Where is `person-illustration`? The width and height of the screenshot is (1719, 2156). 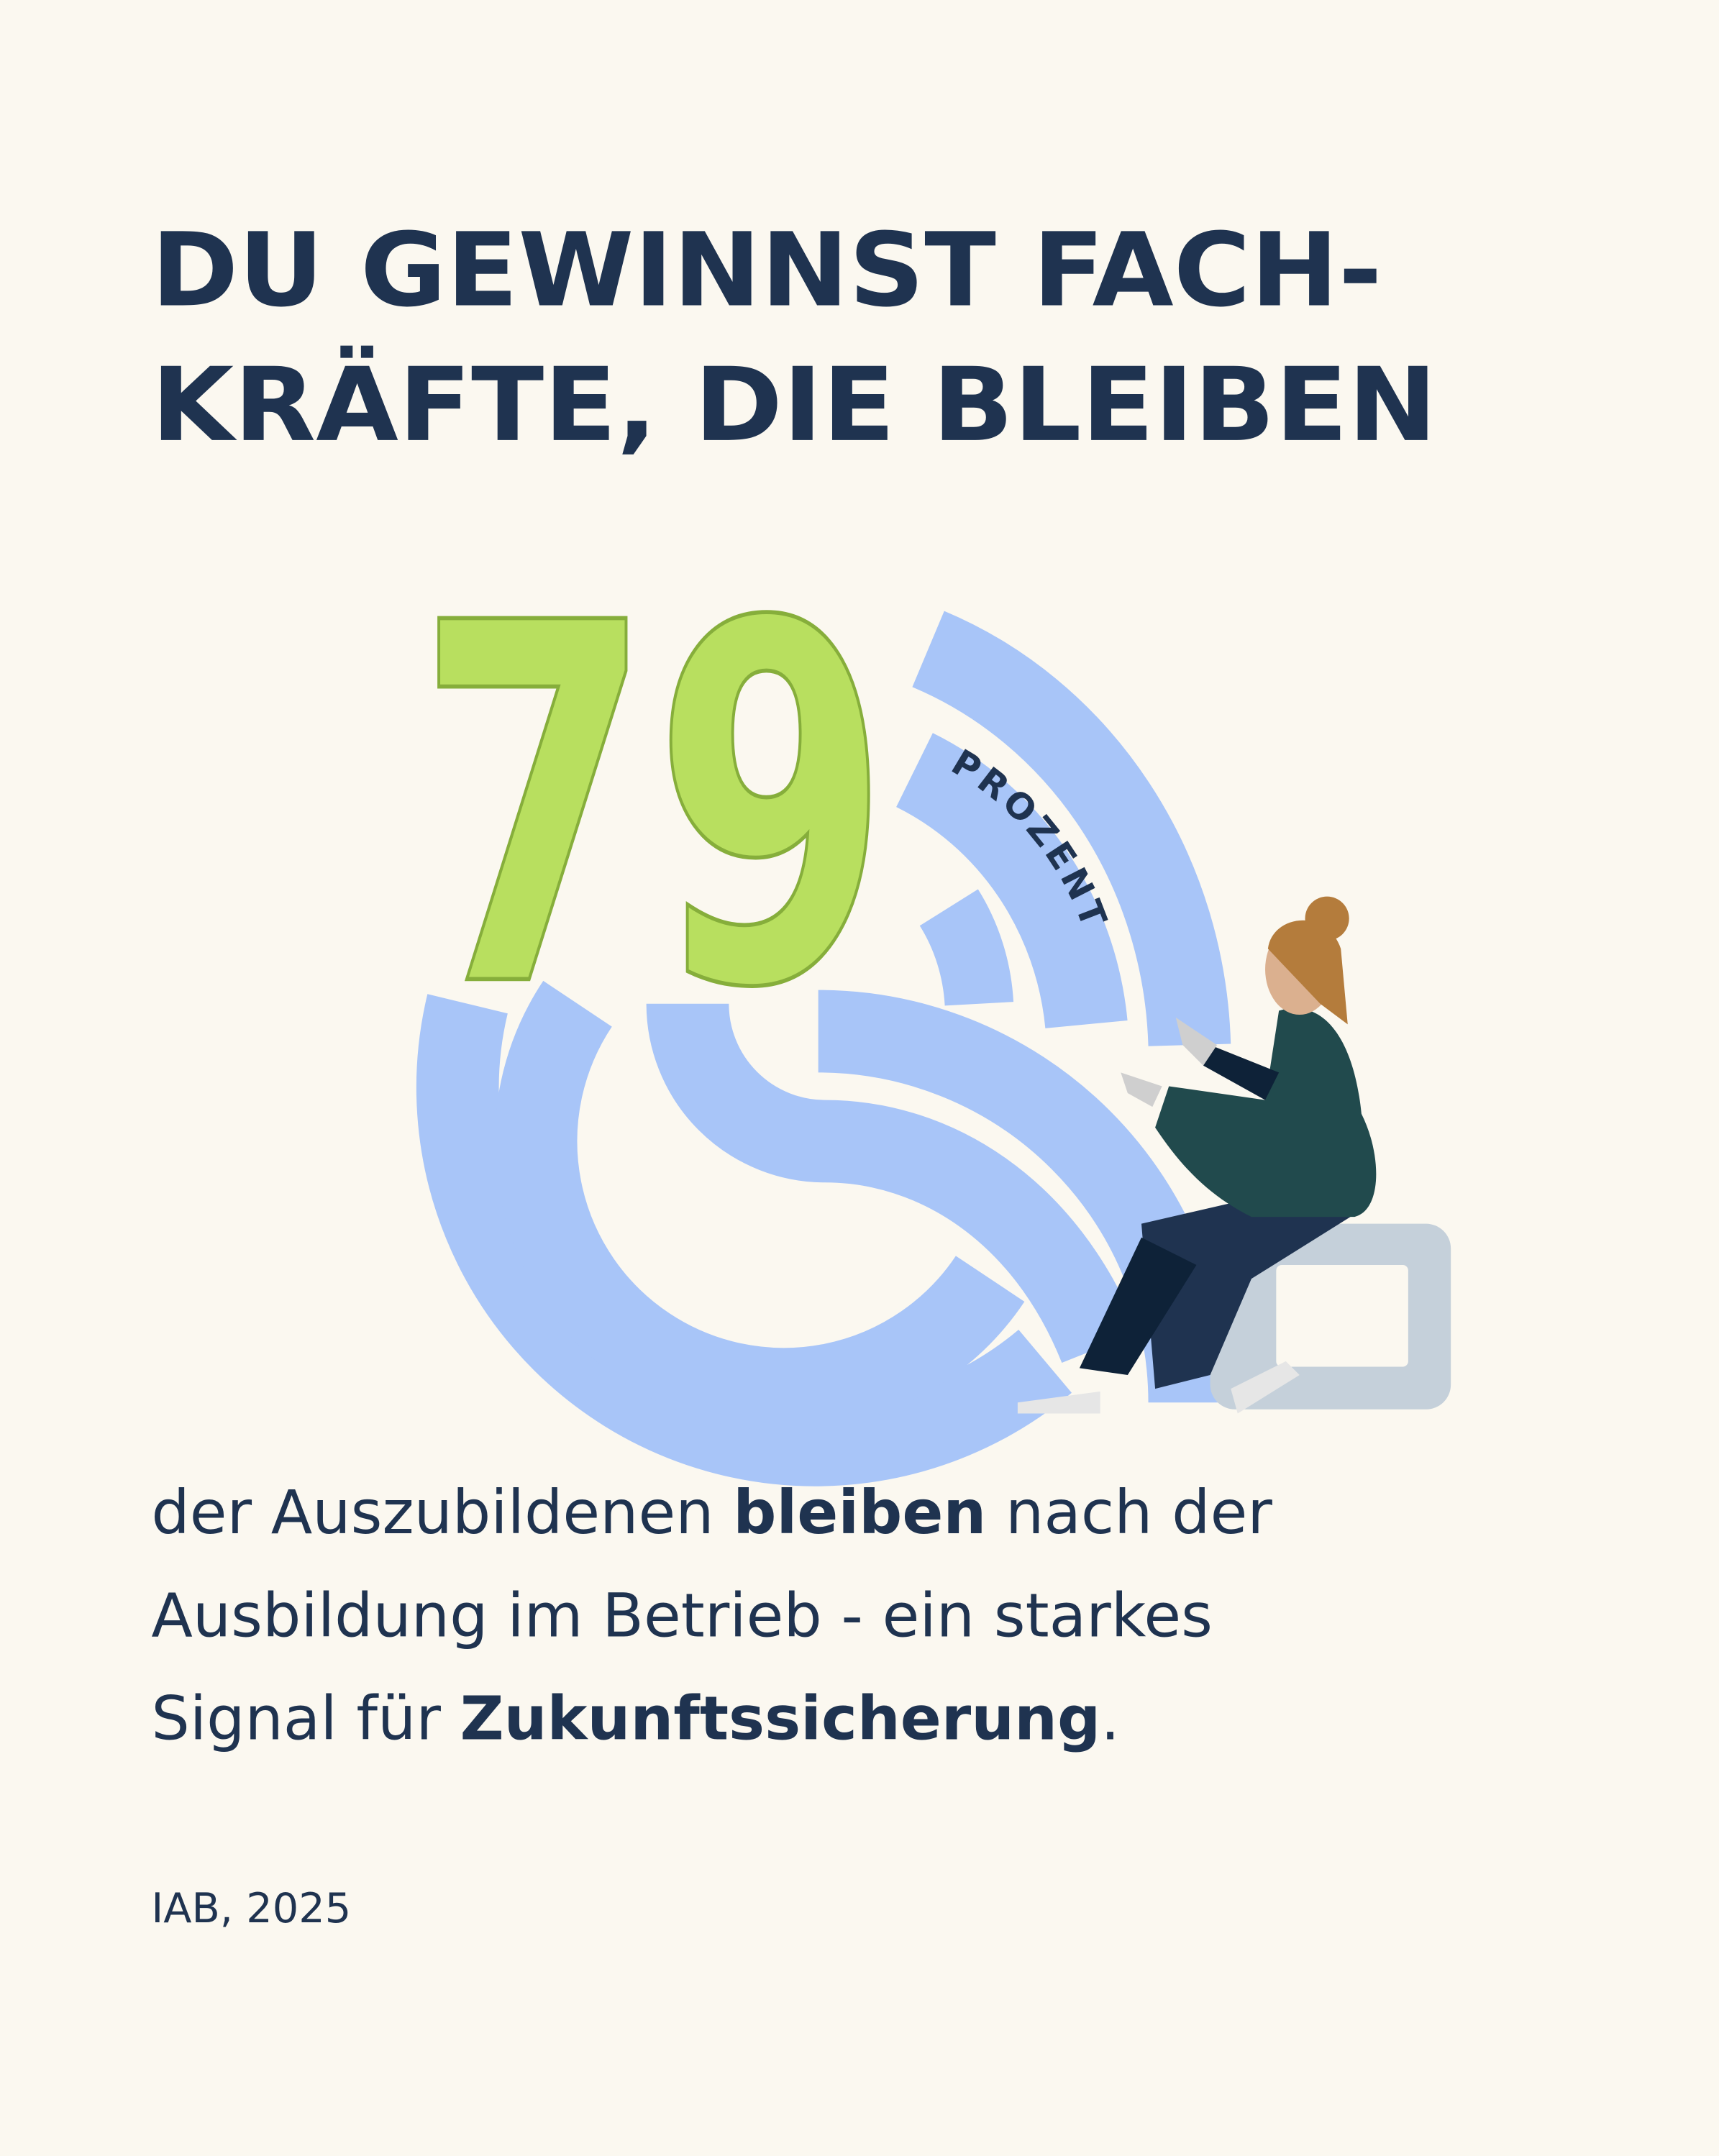 person-illustration is located at coordinates (1234, 1155).